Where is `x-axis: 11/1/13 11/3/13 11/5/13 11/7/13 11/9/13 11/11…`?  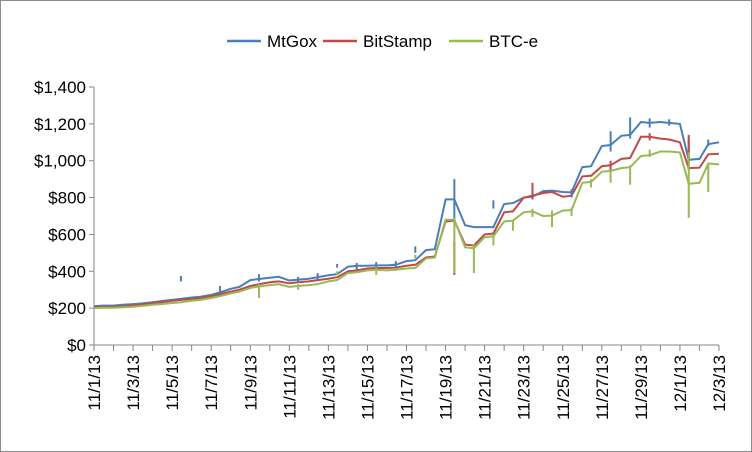
x-axis: 11/1/13 11/3/13 11/5/13 11/7/13 11/9/13 11/11… is located at coordinates (407, 382).